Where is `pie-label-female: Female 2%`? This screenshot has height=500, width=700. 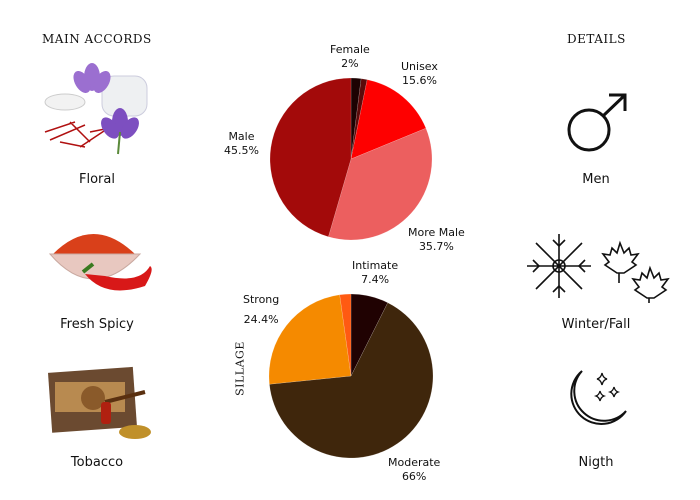
pie-label-female: Female 2% is located at coordinates (350, 56).